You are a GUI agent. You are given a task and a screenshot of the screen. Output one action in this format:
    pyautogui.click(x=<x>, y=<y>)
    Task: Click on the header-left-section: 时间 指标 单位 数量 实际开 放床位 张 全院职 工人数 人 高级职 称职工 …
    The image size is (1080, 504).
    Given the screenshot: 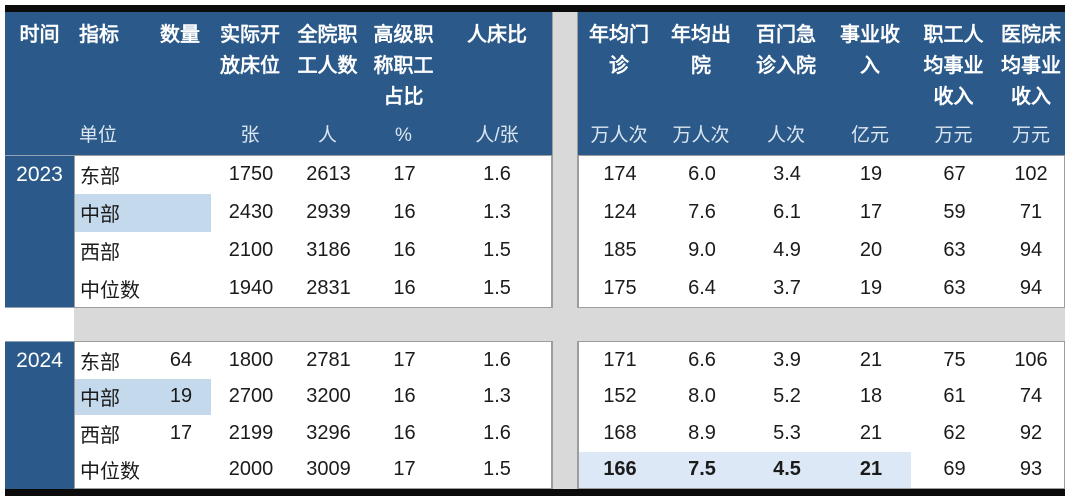 What is the action you would take?
    pyautogui.click(x=278, y=83)
    